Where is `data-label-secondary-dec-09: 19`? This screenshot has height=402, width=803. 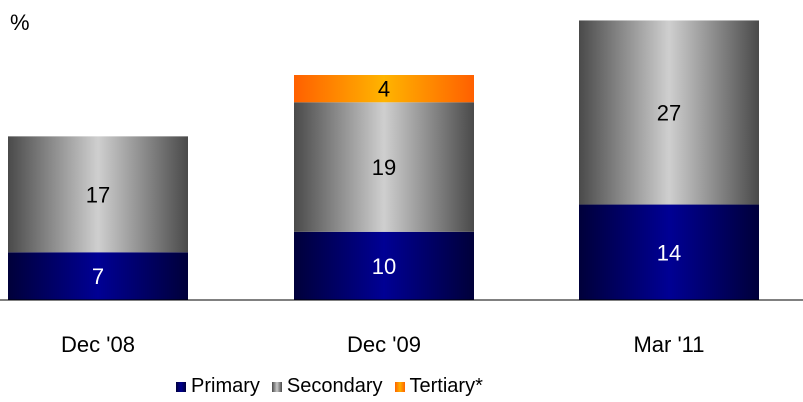
data-label-secondary-dec-09: 19 is located at coordinates (384, 167).